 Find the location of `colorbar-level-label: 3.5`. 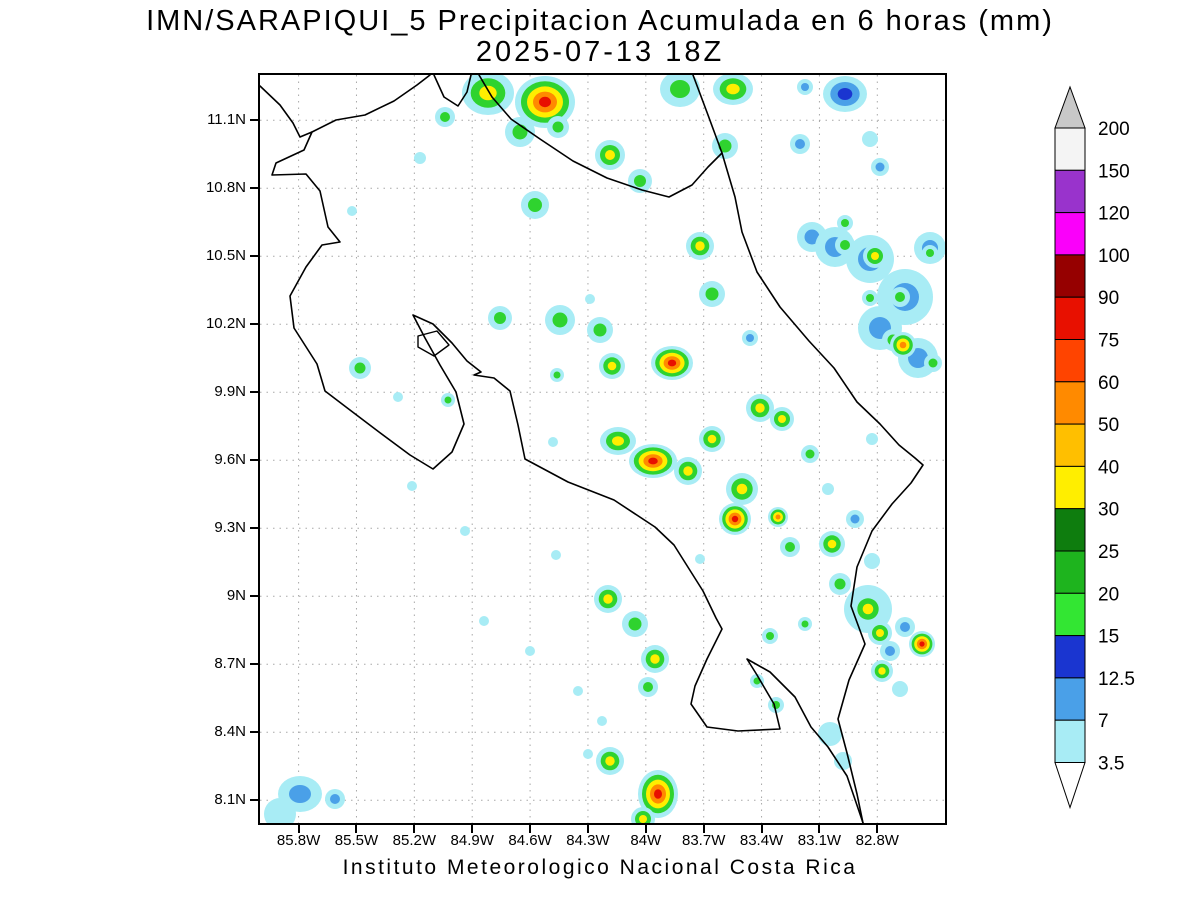

colorbar-level-label: 3.5 is located at coordinates (1111, 764).